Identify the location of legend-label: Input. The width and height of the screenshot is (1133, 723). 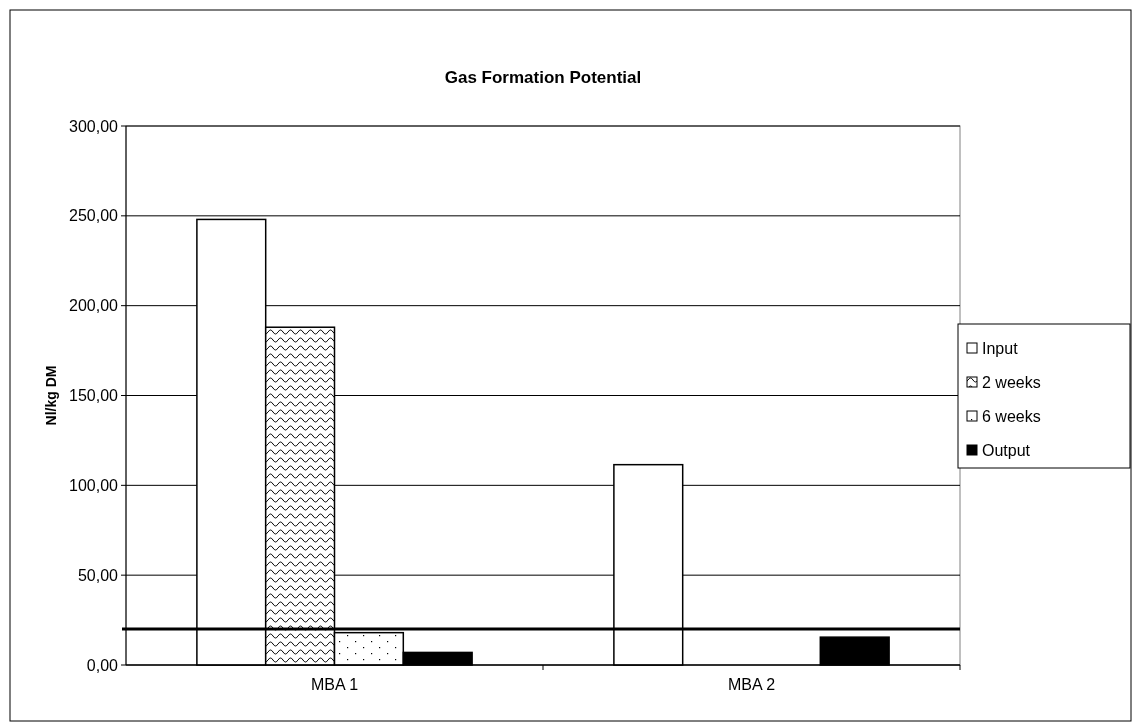
(1000, 348).